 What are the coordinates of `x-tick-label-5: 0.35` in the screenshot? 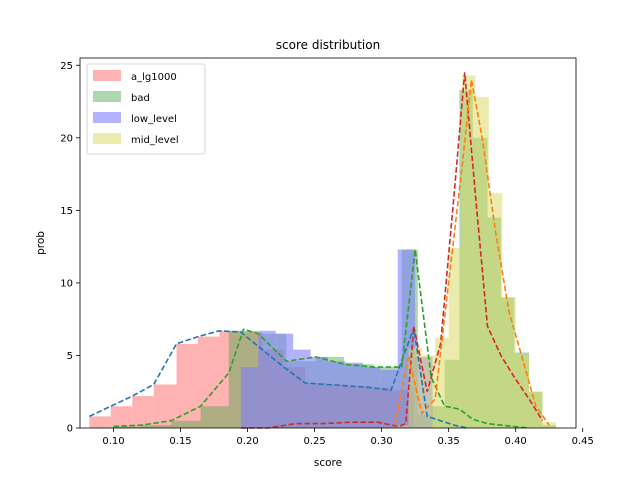 It's located at (449, 441).